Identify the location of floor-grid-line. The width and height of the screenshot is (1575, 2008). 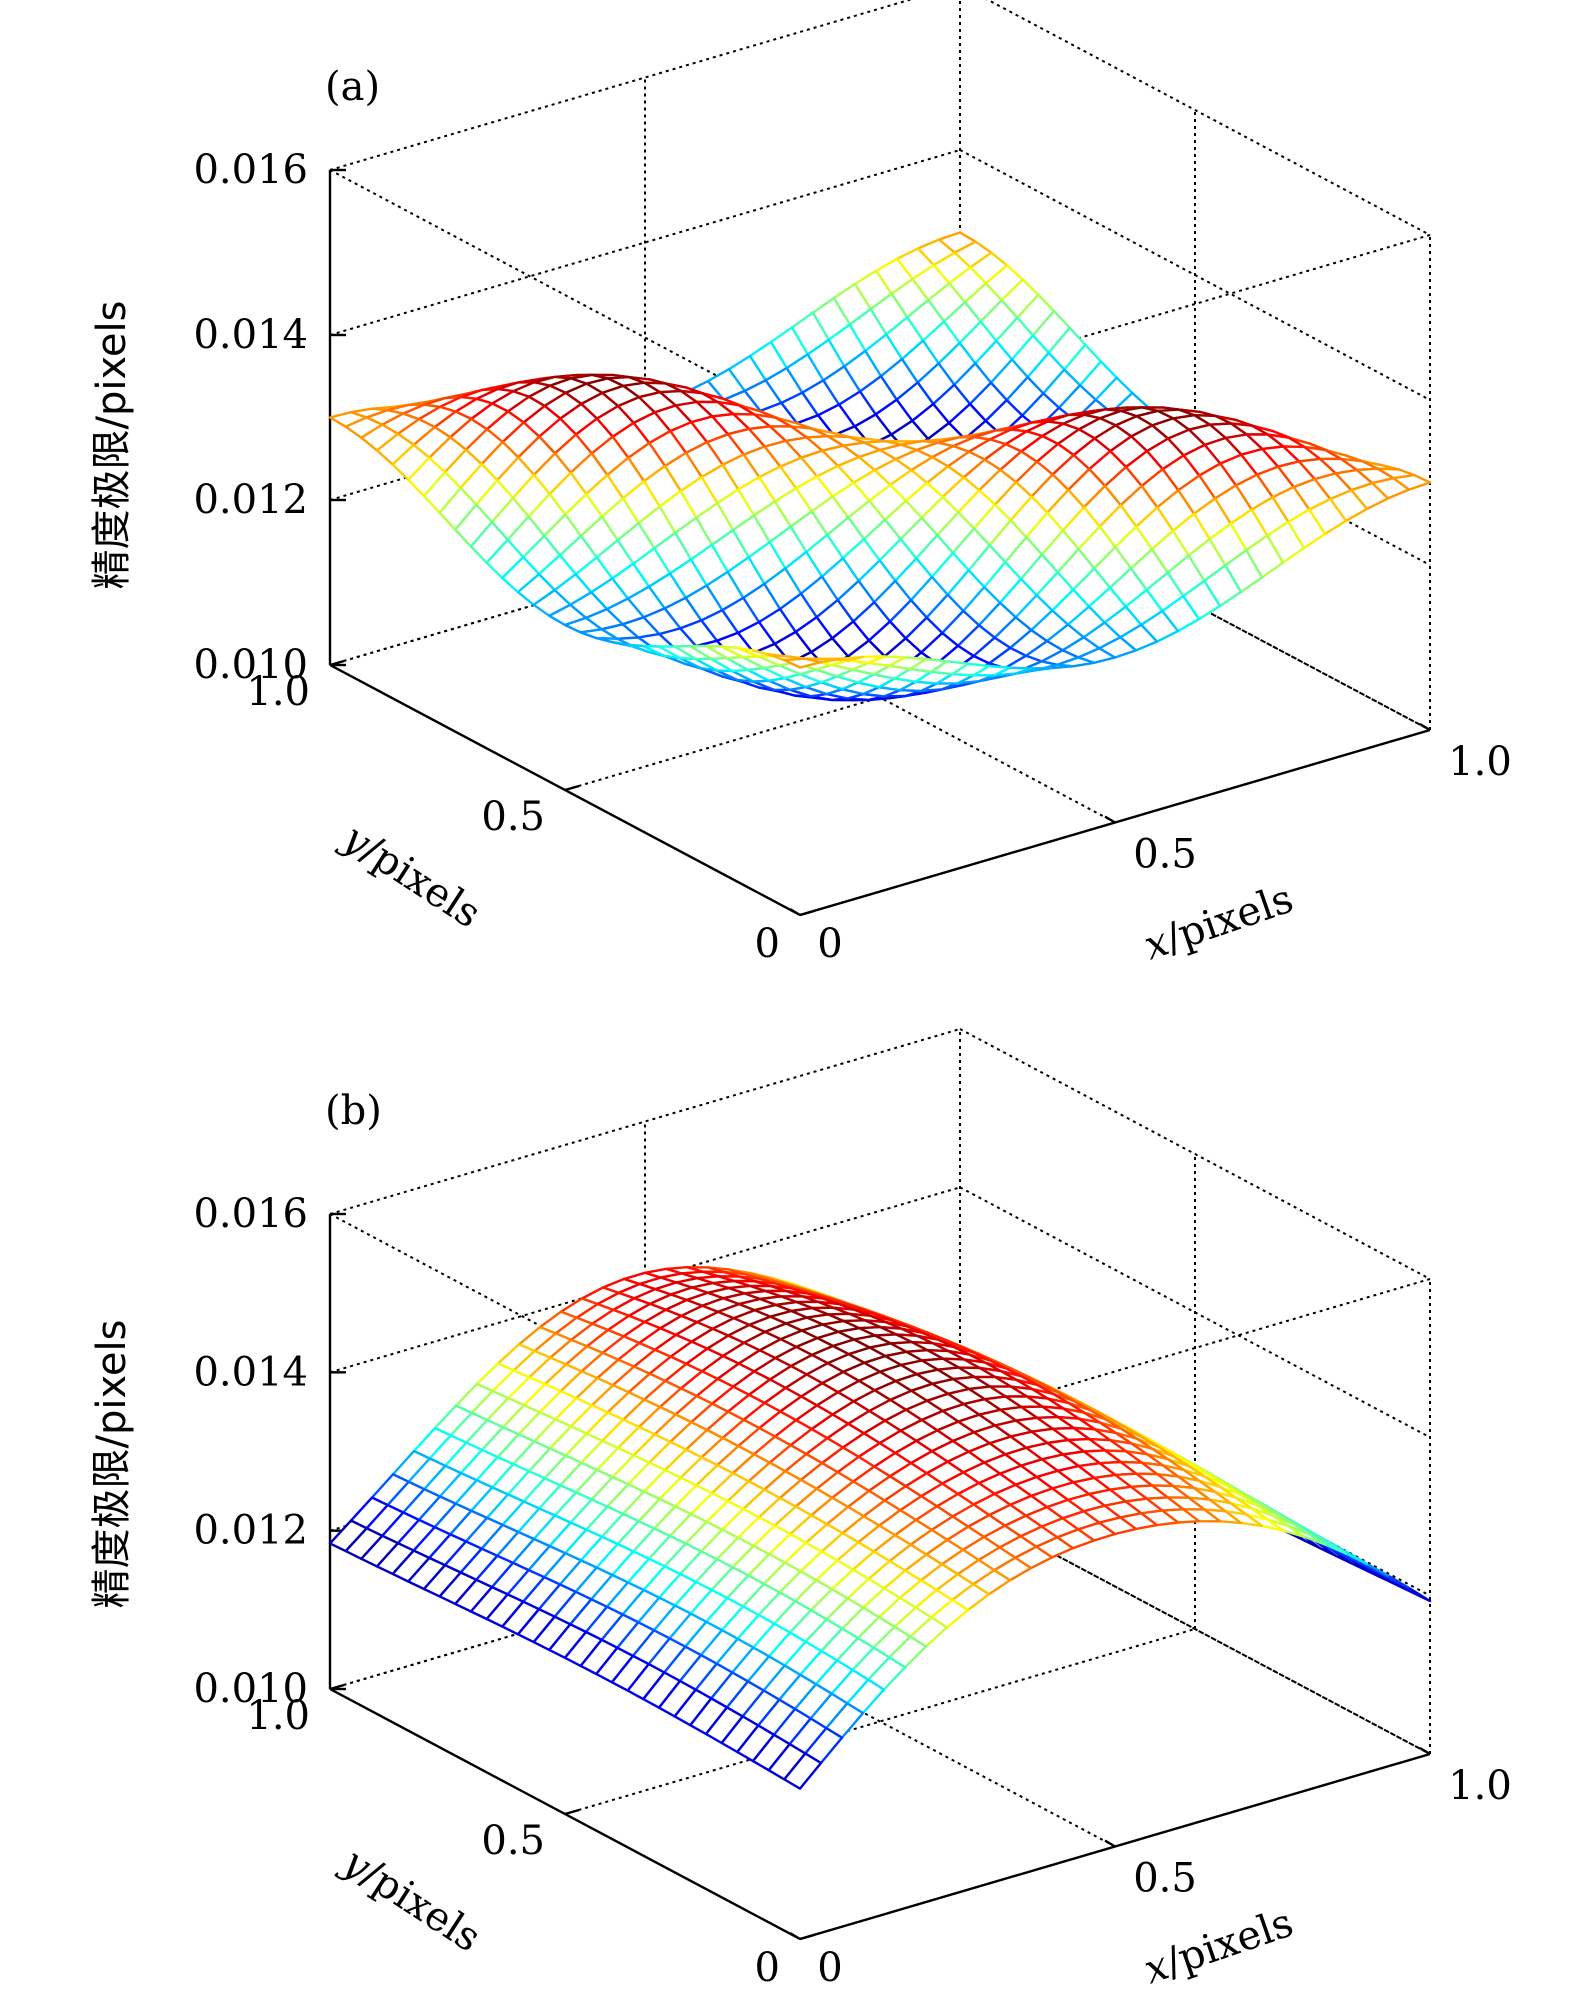
(880, 1721).